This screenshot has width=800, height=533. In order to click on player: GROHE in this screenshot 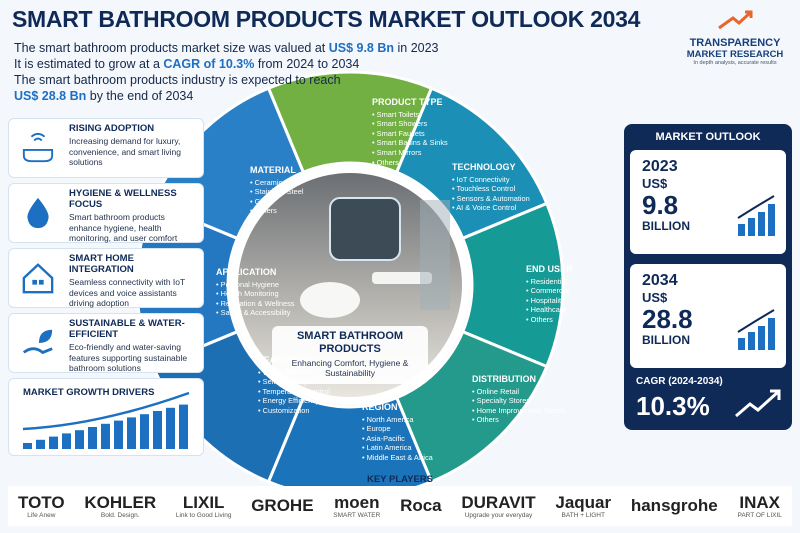, I will do `click(282, 506)`.